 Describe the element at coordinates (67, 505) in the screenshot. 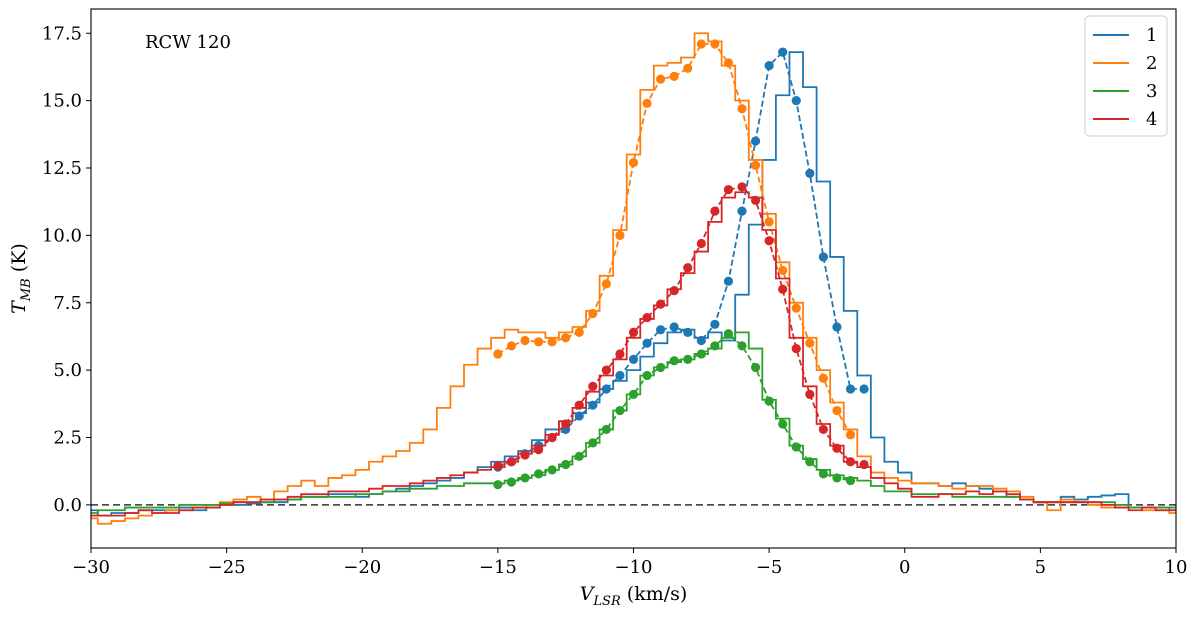

I see `y-tick-label: 0.0` at that location.